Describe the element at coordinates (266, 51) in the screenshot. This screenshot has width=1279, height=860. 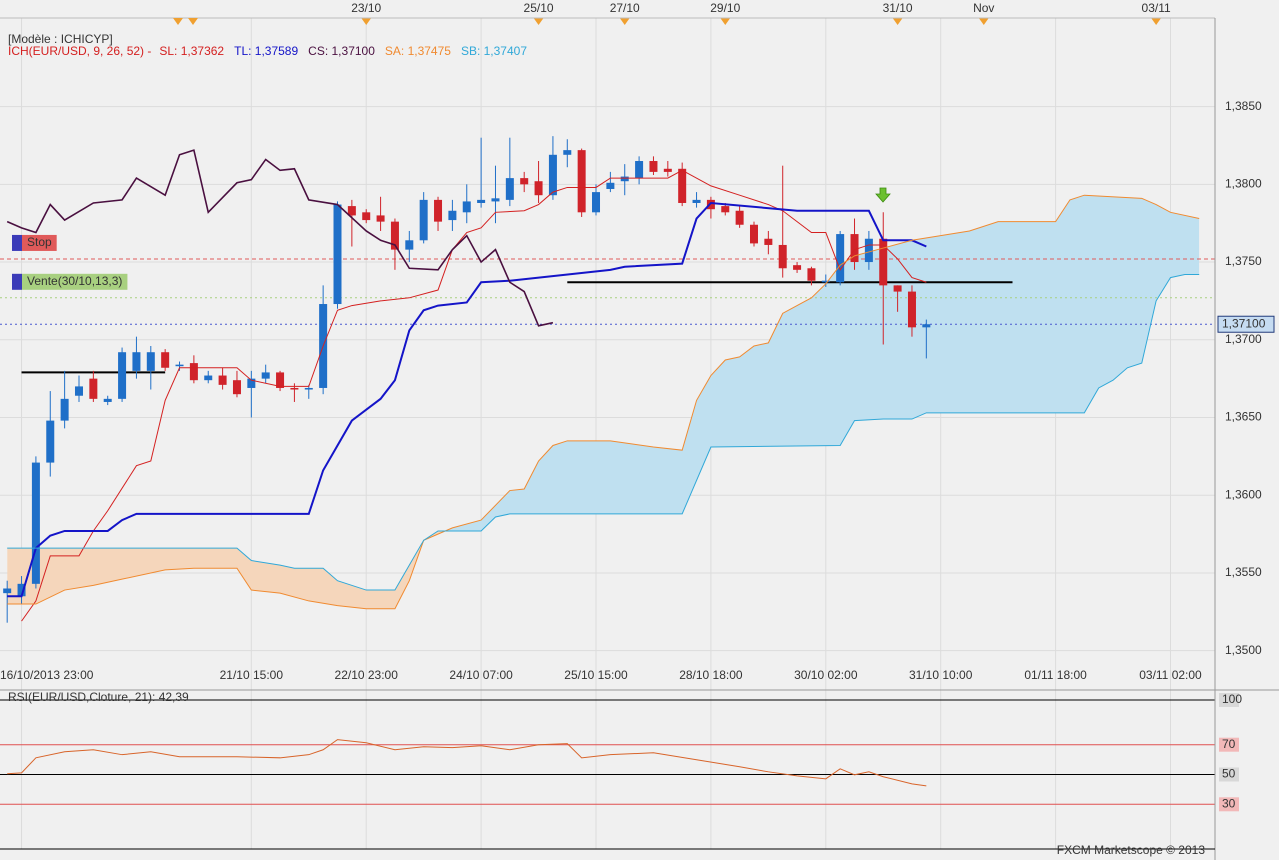
I see `legend-entry: TL: 1,37589` at that location.